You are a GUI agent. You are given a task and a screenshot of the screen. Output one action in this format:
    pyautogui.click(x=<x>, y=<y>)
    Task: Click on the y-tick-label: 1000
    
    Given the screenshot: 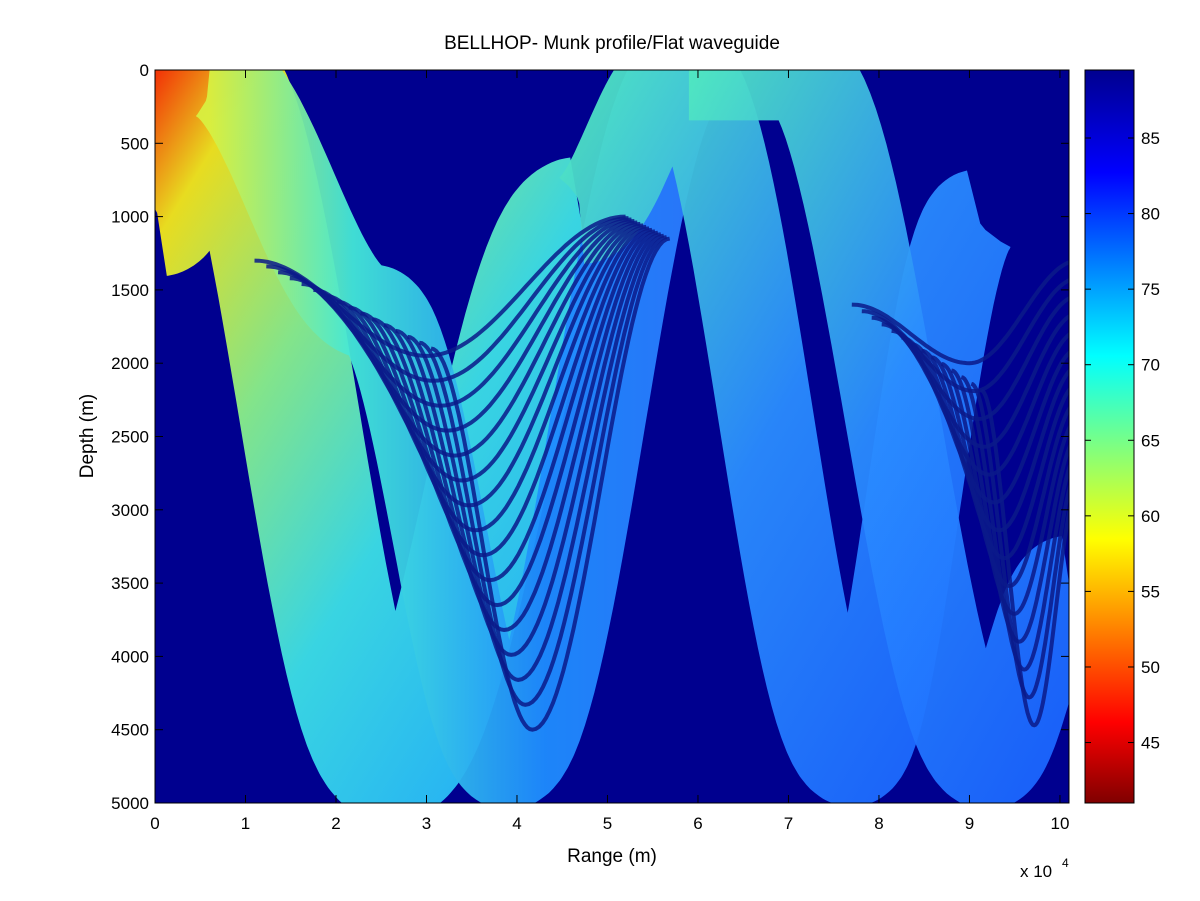 What is the action you would take?
    pyautogui.click(x=130, y=217)
    